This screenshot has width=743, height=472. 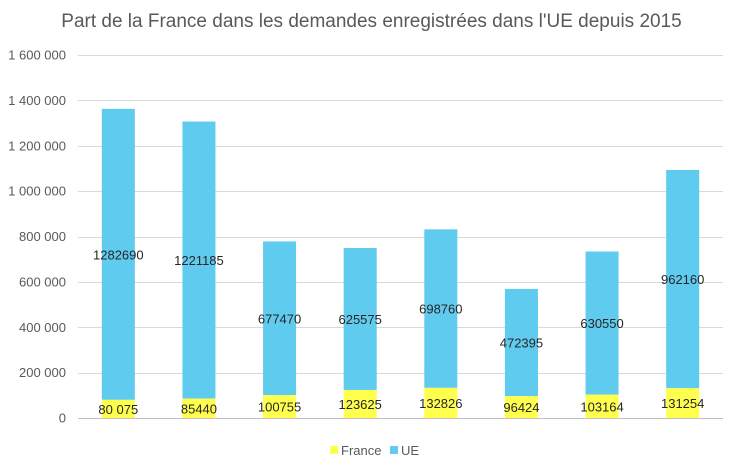 I want to click on bar-france-2019, so click(x=441, y=402).